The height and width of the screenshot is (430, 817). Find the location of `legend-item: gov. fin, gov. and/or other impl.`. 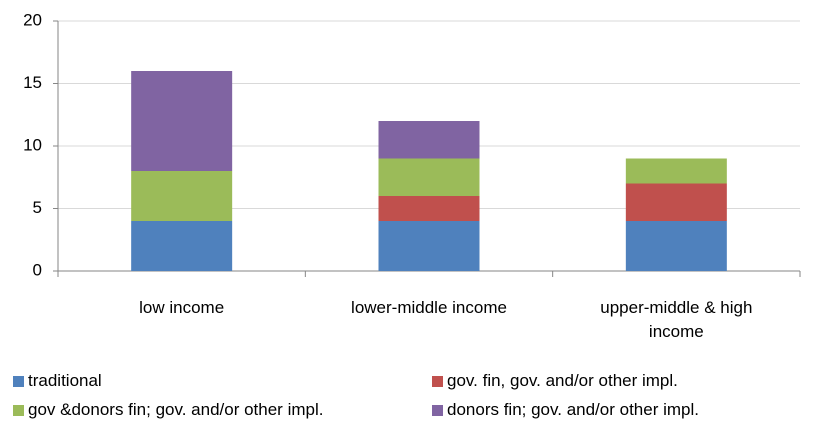

legend-item: gov. fin, gov. and/or other impl. is located at coordinates (555, 381).